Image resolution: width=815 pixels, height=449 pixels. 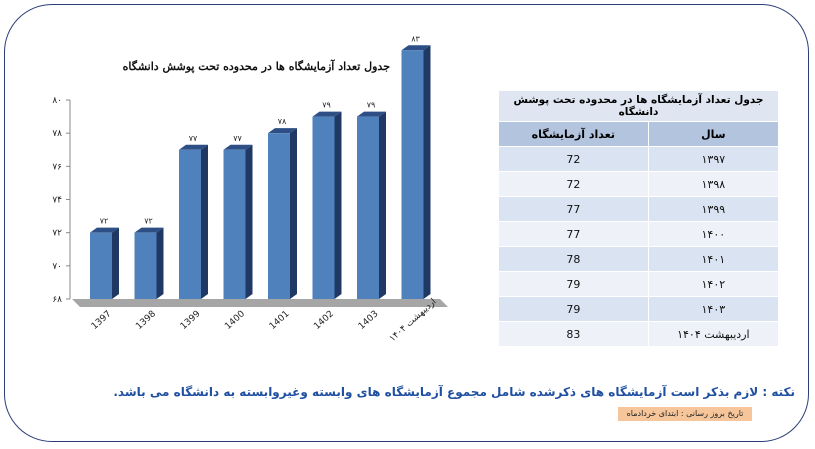 What do you see at coordinates (57, 234) in the screenshot?
I see `y-tick-label: ۷۲` at bounding box center [57, 234].